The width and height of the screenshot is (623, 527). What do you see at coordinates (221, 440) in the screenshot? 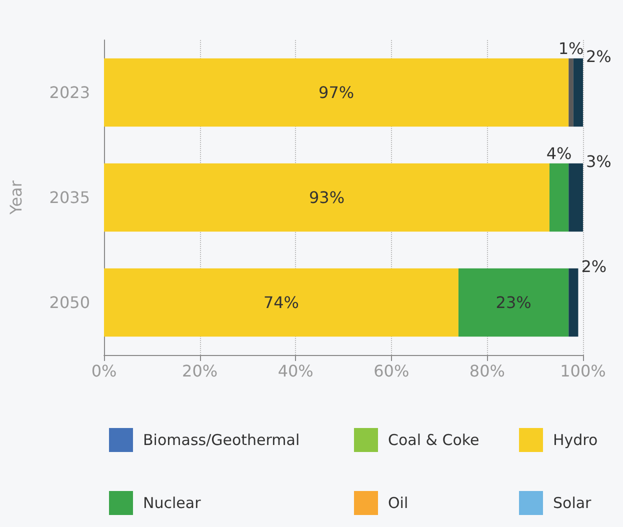
I see `legend-label: Biomass/Geothermal` at bounding box center [221, 440].